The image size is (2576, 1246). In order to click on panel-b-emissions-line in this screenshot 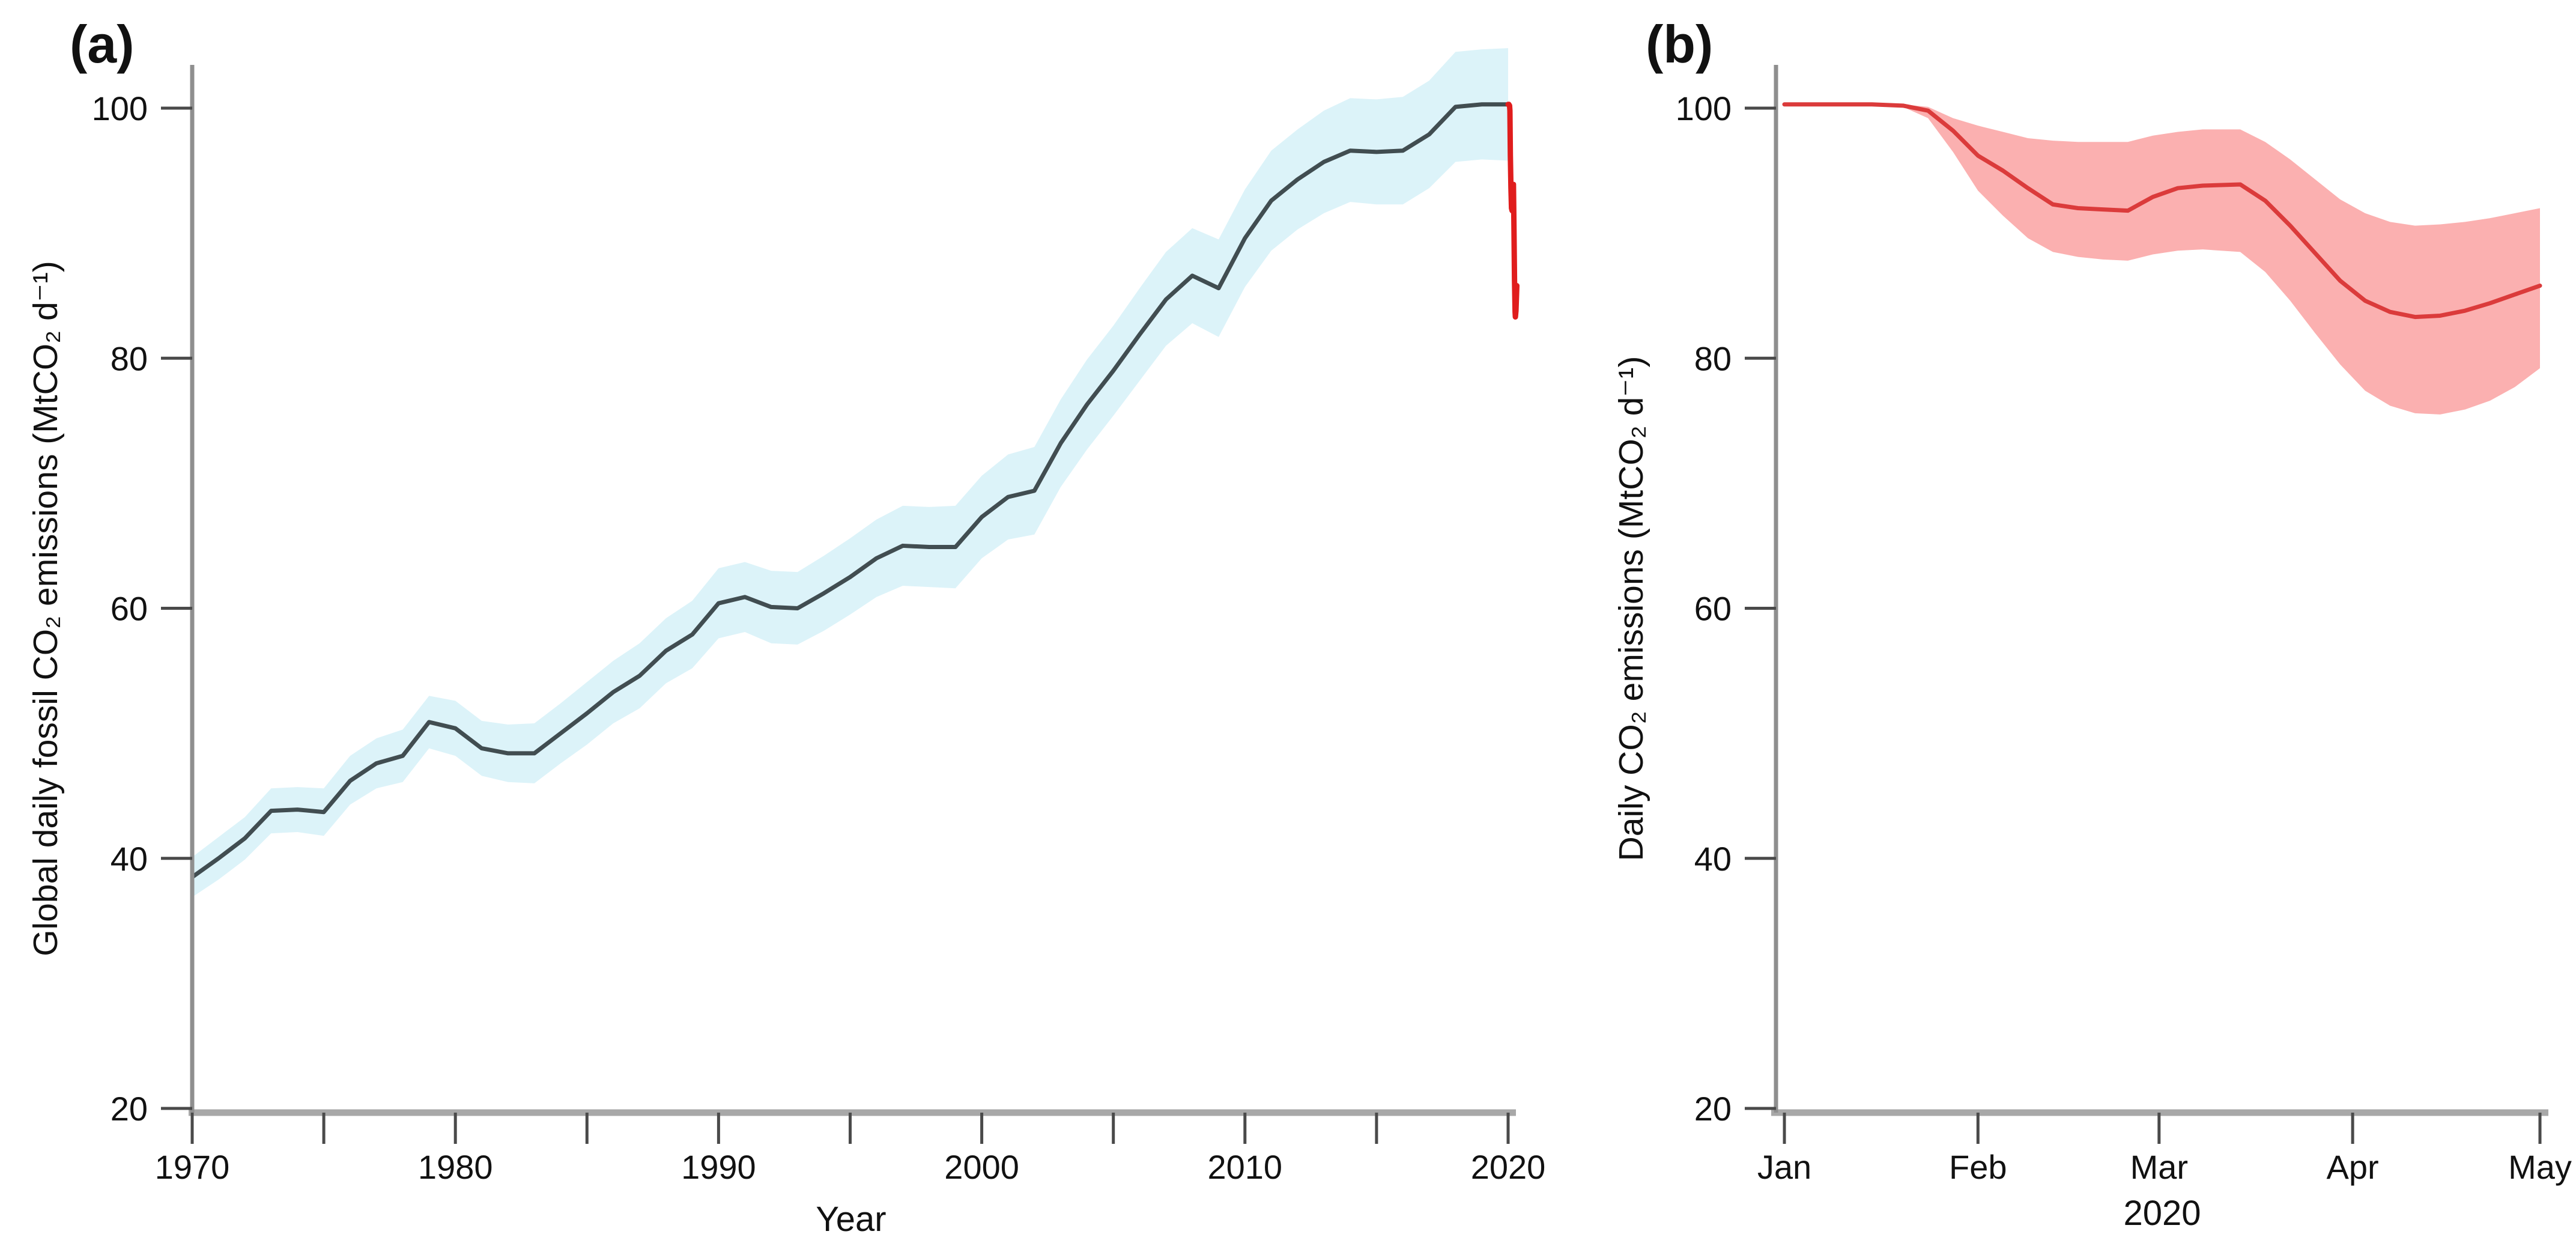, I will do `click(2162, 211)`.